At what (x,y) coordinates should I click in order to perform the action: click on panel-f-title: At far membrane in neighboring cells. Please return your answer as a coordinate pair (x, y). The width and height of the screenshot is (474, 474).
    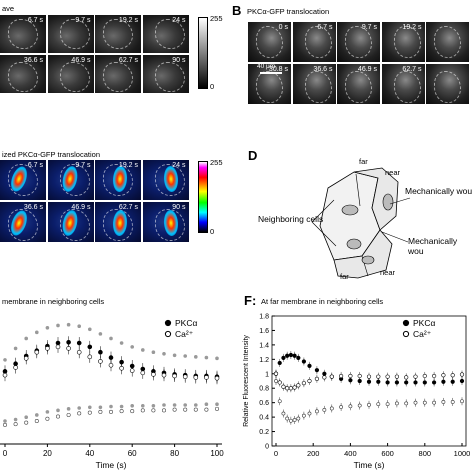
    Looking at the image, I should click on (322, 301).